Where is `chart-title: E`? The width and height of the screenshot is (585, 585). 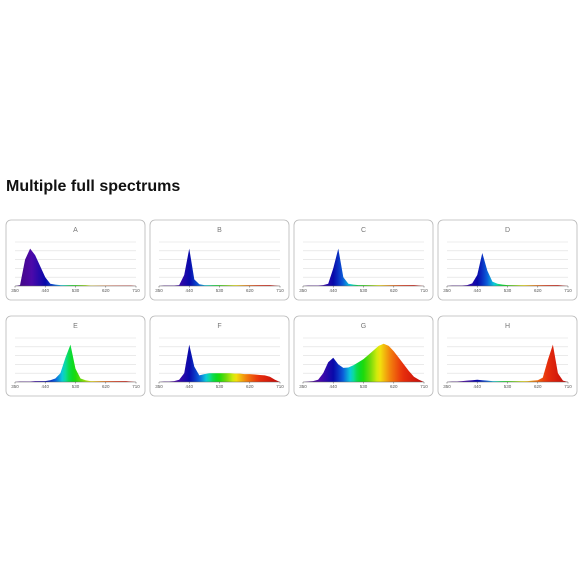 chart-title: E is located at coordinates (75, 326).